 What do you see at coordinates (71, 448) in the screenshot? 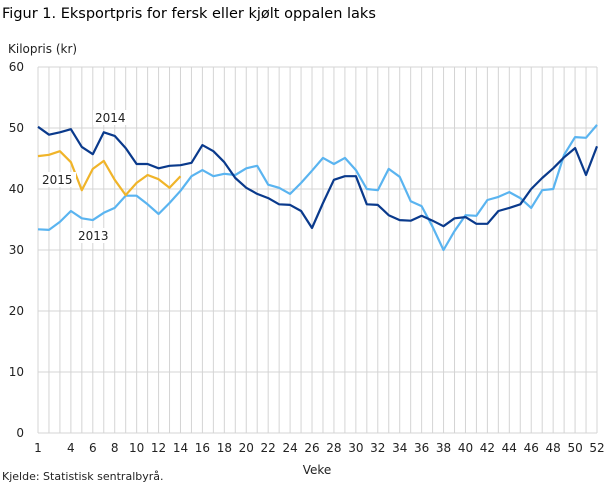
I see `x-tick-label: 4` at bounding box center [71, 448].